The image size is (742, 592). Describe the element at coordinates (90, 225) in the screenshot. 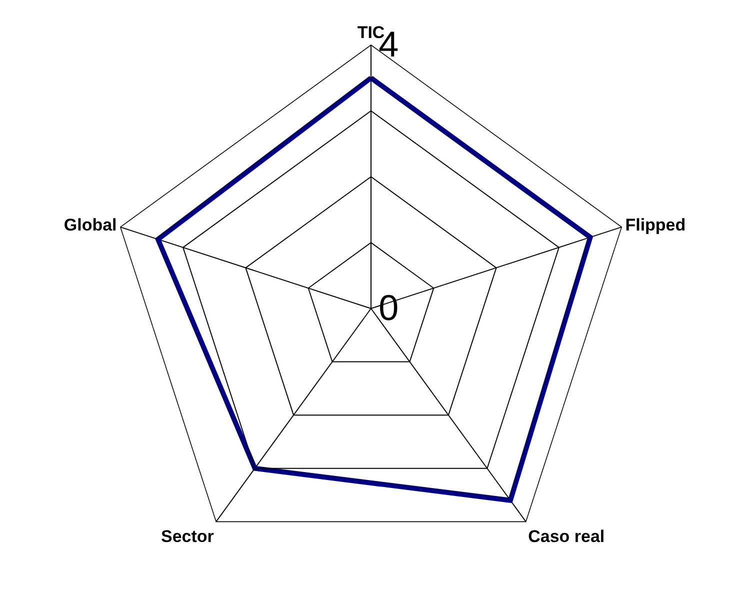

I see `spoke-label: Global` at that location.